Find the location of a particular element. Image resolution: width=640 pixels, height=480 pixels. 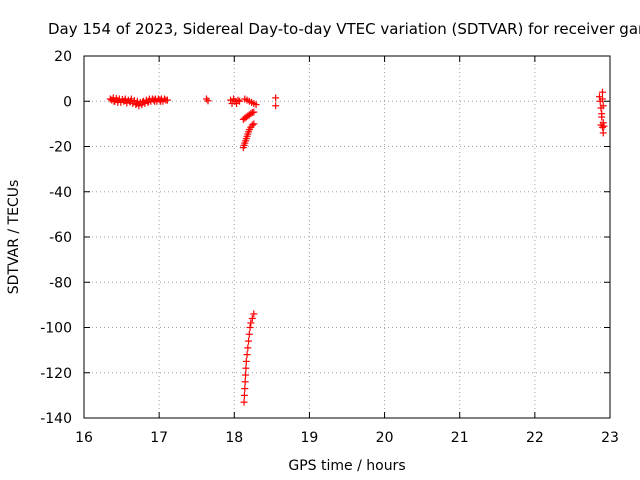

x-axis-label: GPS time / hours is located at coordinates (346, 466).